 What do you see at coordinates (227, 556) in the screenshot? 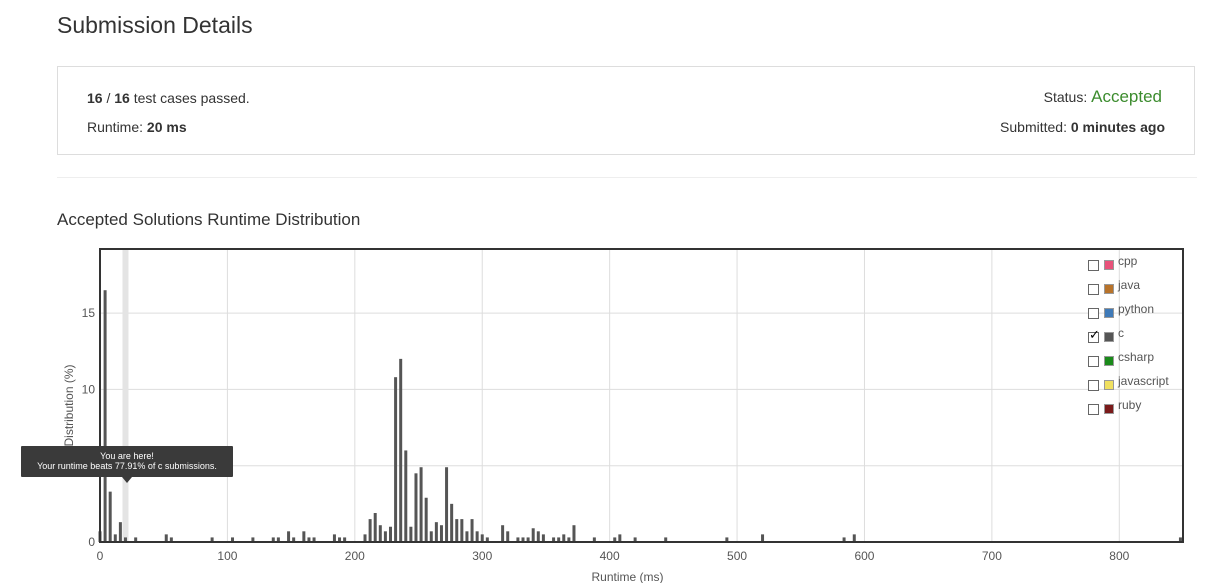
I see `x-tick-label: 100` at bounding box center [227, 556].